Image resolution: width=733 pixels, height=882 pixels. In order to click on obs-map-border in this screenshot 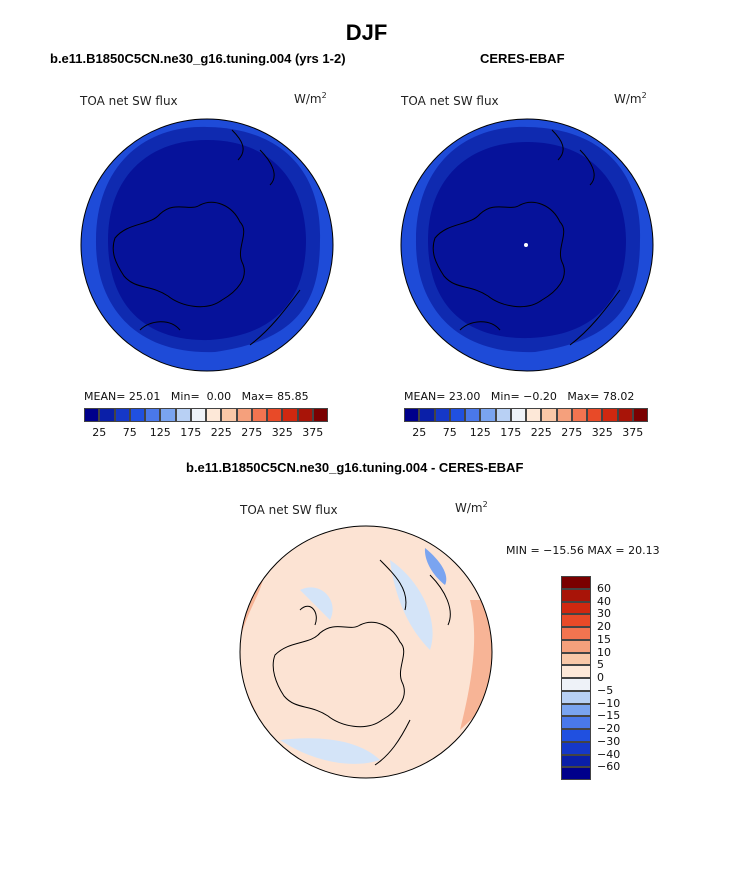, I will do `click(527, 245)`.